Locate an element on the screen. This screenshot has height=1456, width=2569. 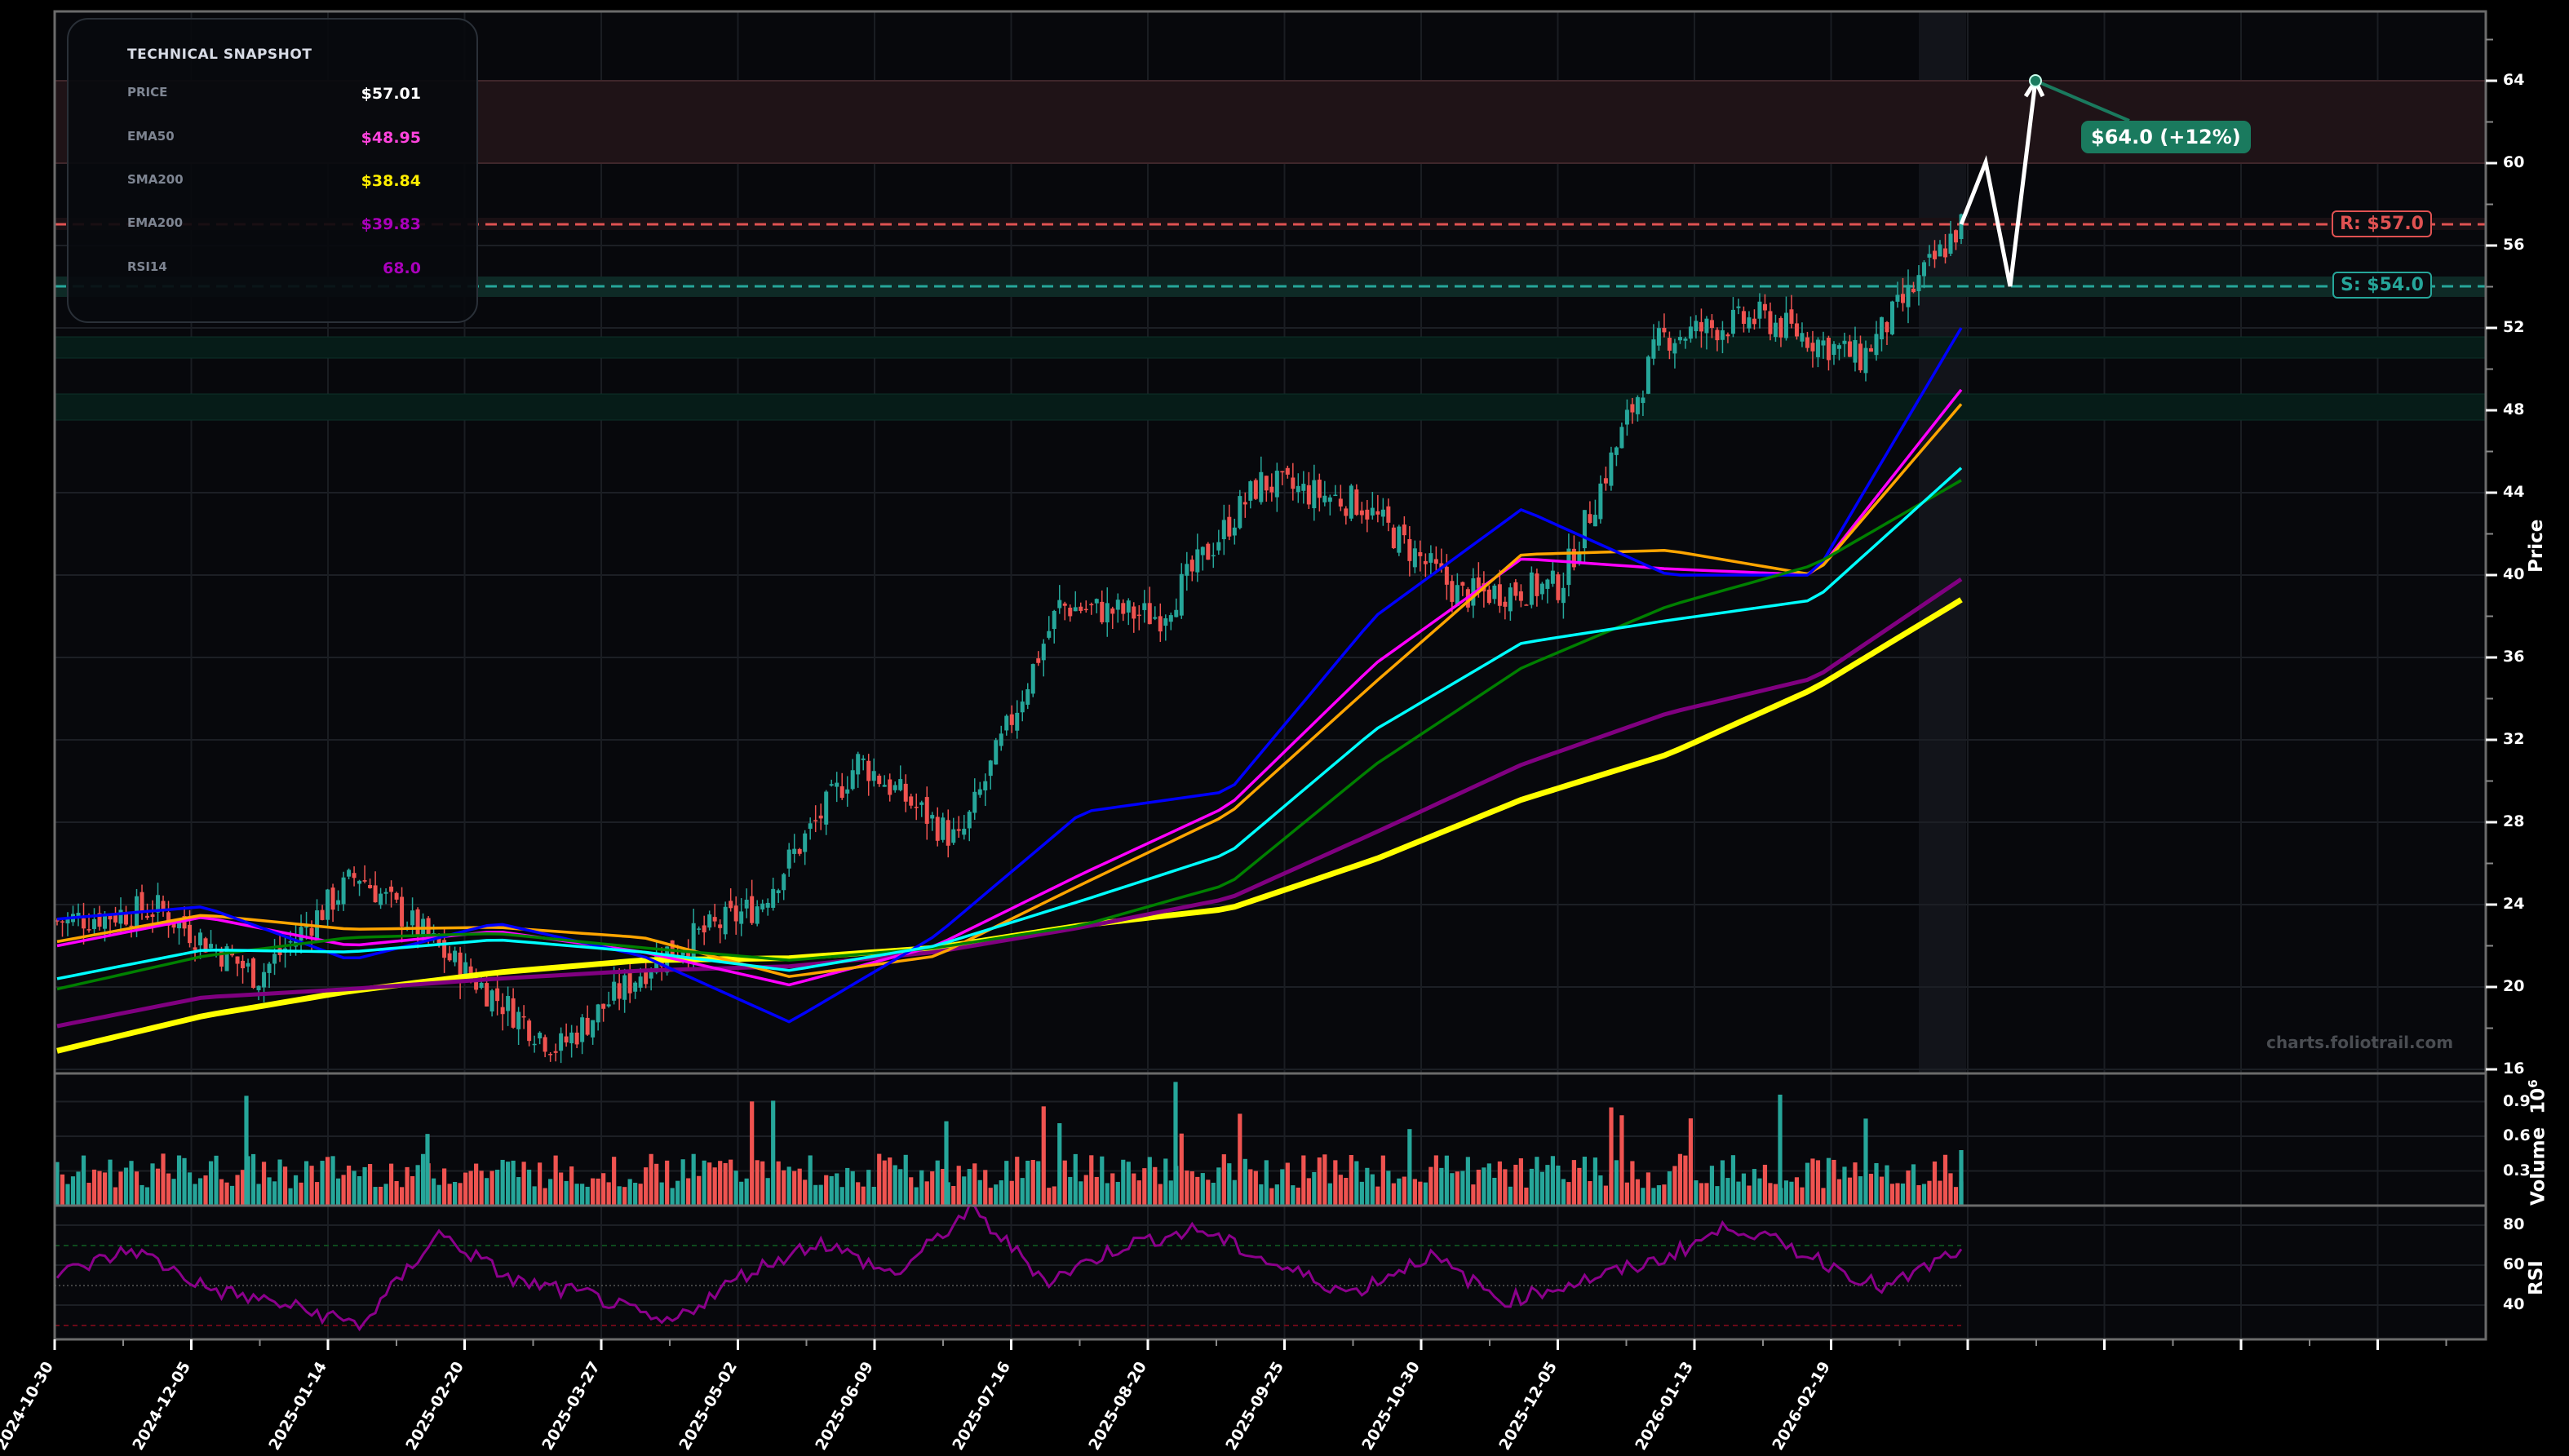
target-price-label: $64.0 (+12%) is located at coordinates (2166, 137).